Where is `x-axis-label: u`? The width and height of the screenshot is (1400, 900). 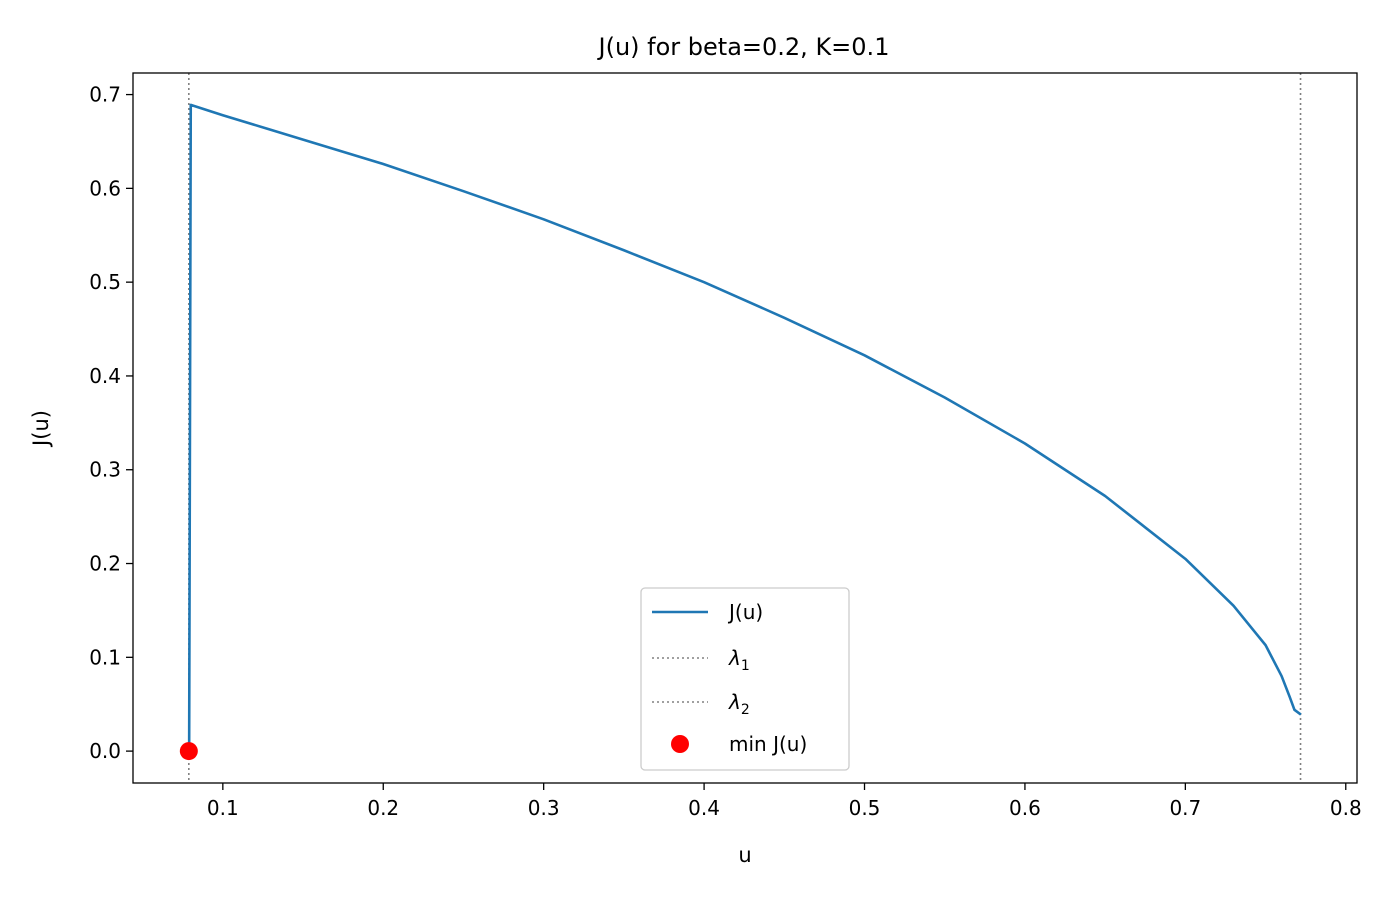
x-axis-label: u is located at coordinates (744, 855).